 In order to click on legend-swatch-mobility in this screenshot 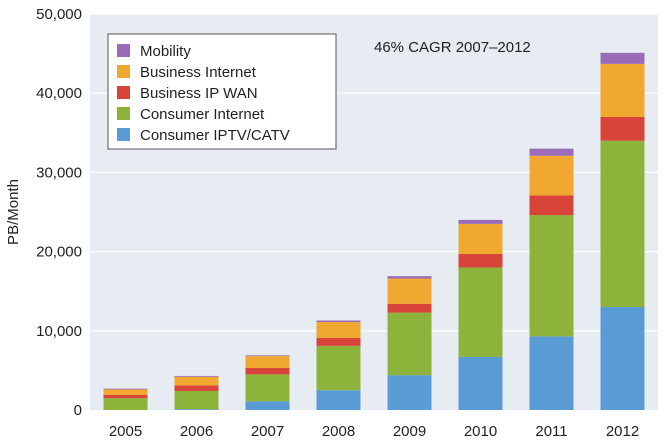, I will do `click(123, 50)`.